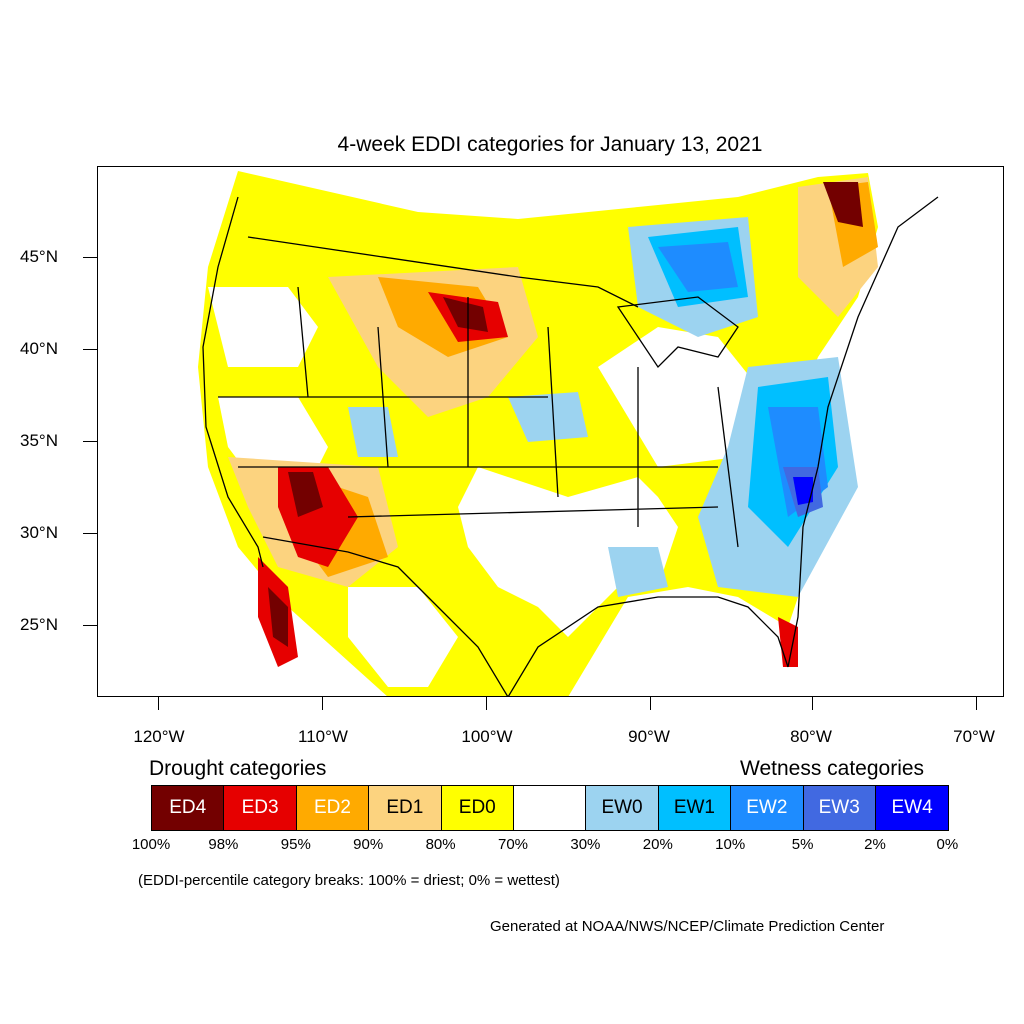  What do you see at coordinates (305, 494) in the screenshot?
I see `ed4-arizona` at bounding box center [305, 494].